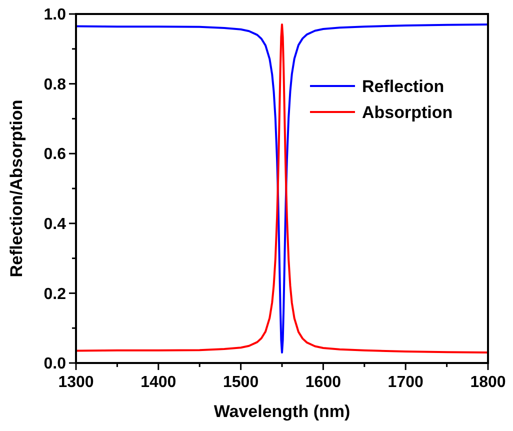 The image size is (513, 431). What do you see at coordinates (488, 382) in the screenshot?
I see `x-tick-label: 1800` at bounding box center [488, 382].